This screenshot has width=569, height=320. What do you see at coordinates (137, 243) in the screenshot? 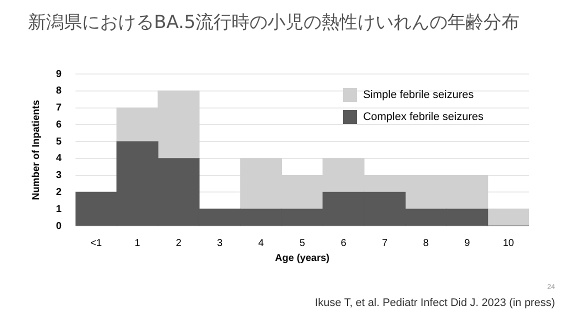
I see `x-tick-label: 1` at bounding box center [137, 243].